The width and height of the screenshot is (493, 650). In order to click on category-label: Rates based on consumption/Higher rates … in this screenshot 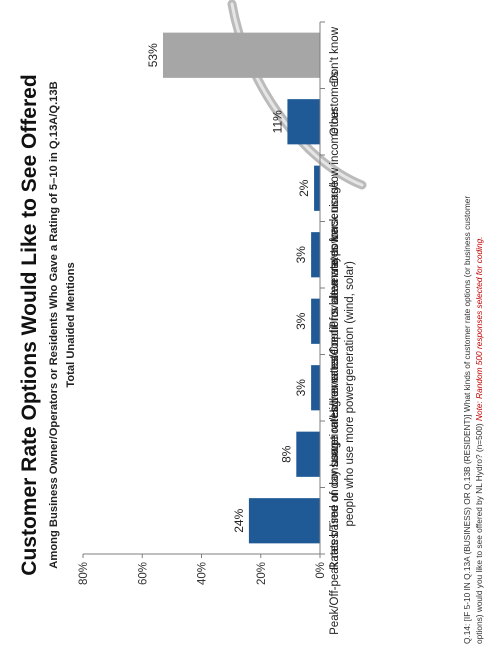, I will do `click(342, 454)`.